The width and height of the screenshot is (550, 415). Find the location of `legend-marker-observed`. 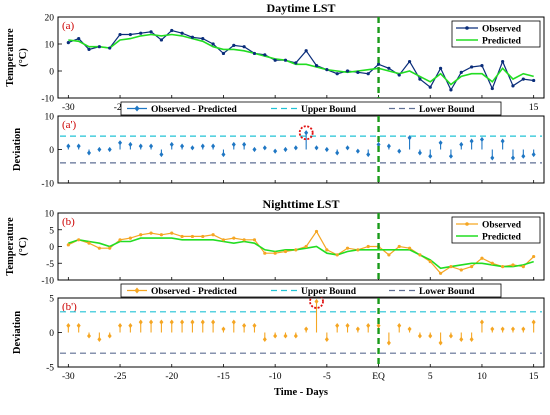

legend-marker-observed is located at coordinates (467, 224).